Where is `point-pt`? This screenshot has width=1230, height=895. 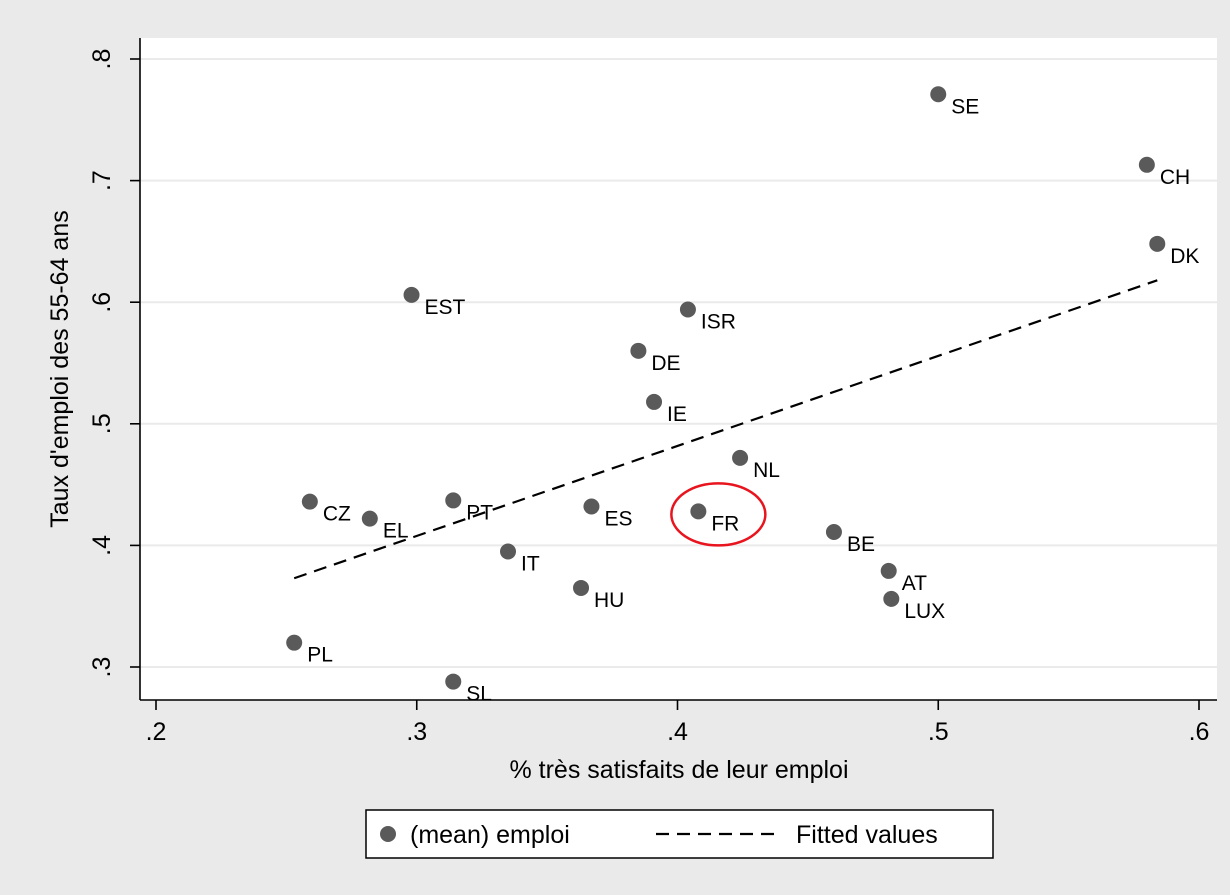
point-pt is located at coordinates (453, 500).